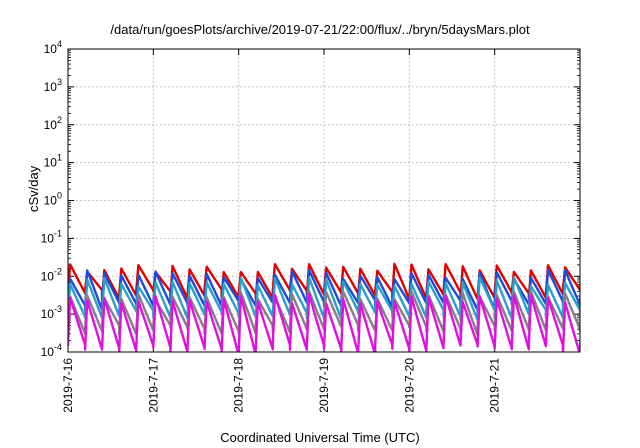  Describe the element at coordinates (53, 199) in the screenshot. I see `y-tick-label: 10⁰` at that location.